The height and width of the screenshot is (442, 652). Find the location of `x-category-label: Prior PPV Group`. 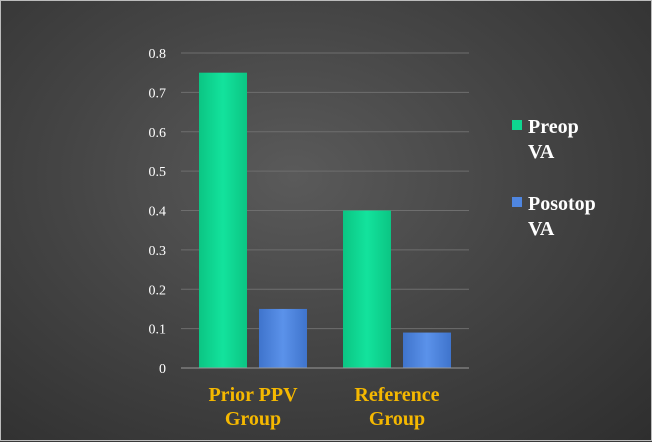

x-category-label: Prior PPV Group is located at coordinates (253, 407).